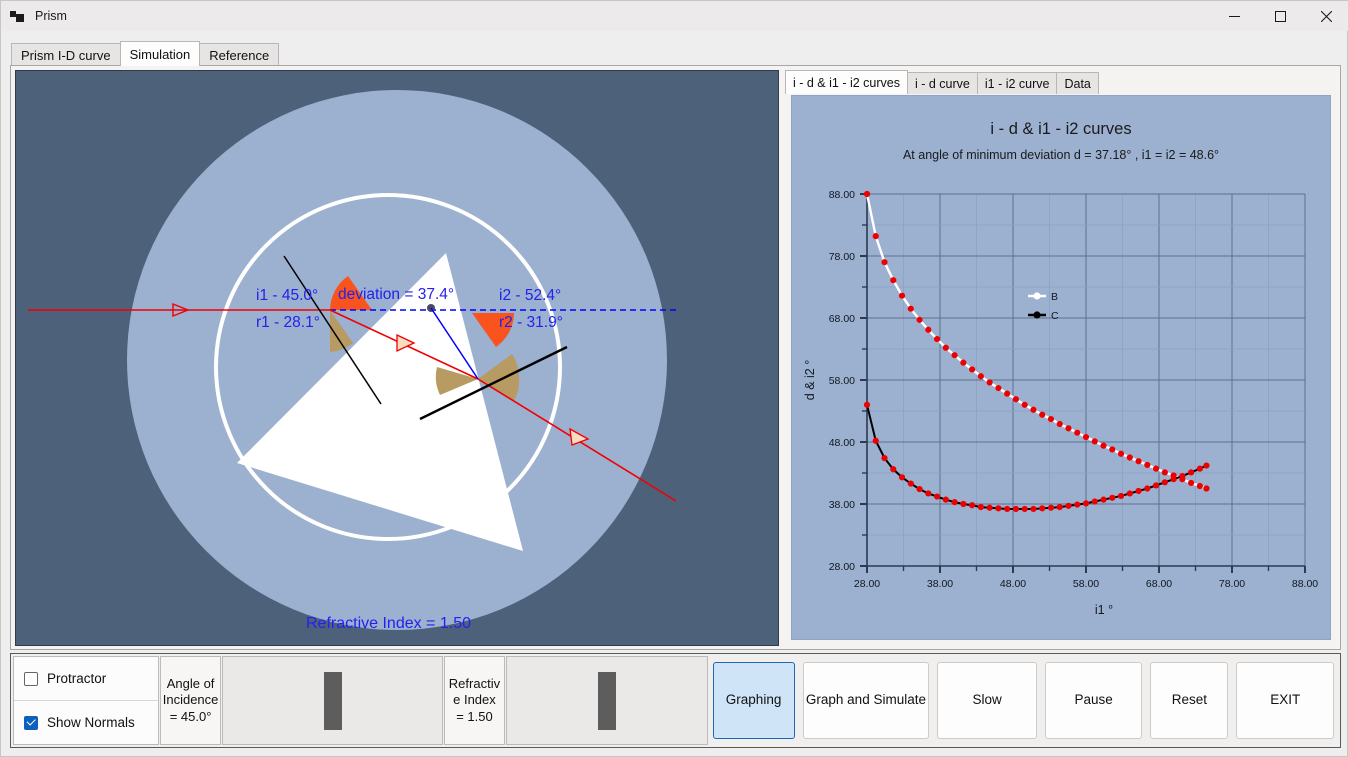  I want to click on tab-reference: Reference, so click(239, 54).